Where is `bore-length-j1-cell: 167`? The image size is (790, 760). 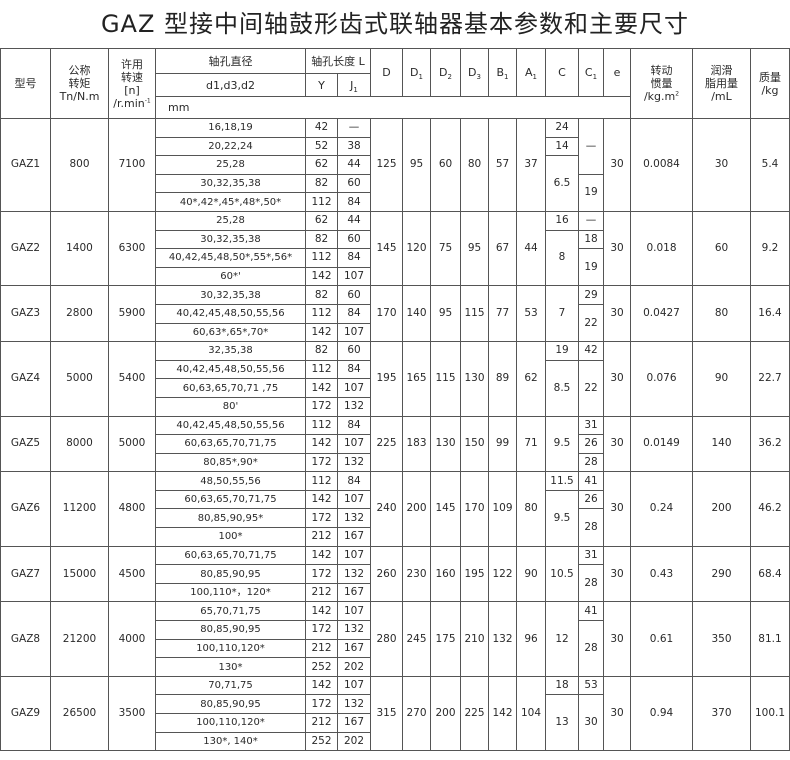
bore-length-j1-cell: 167 is located at coordinates (354, 537).